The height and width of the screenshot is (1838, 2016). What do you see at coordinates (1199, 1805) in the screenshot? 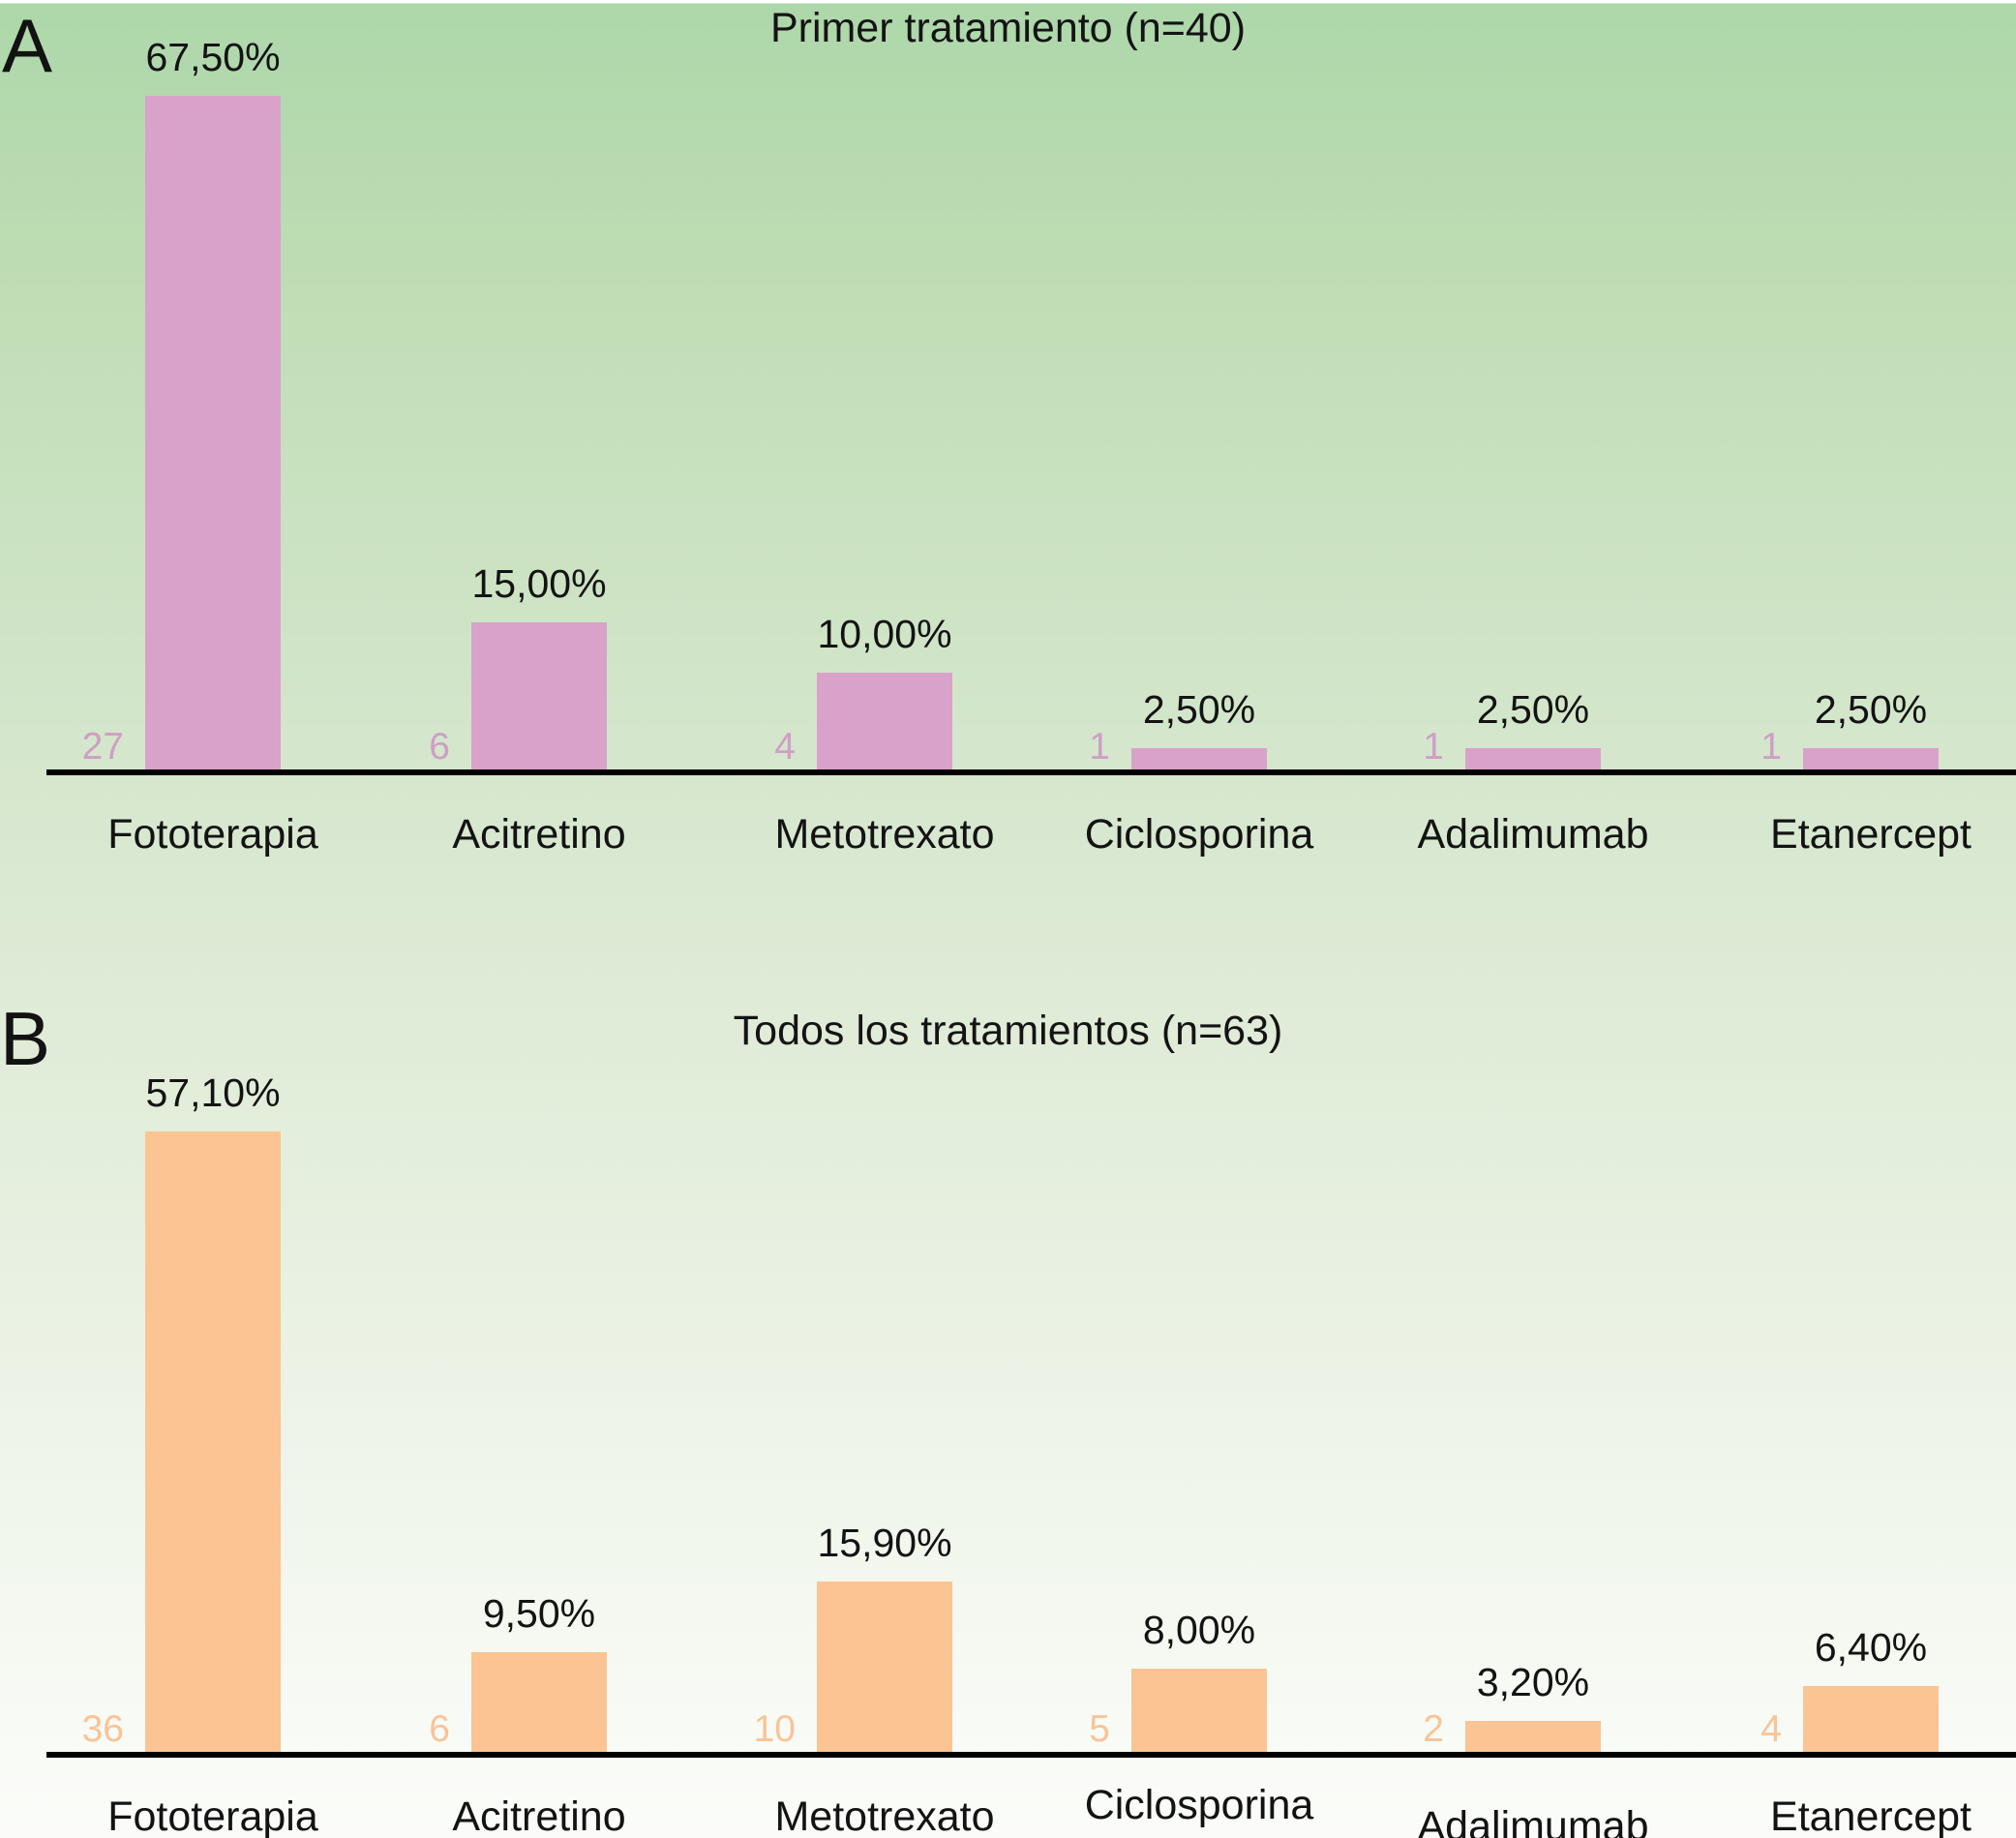
I see `category-label-b-ciclosporina: Ciclosporina` at bounding box center [1199, 1805].